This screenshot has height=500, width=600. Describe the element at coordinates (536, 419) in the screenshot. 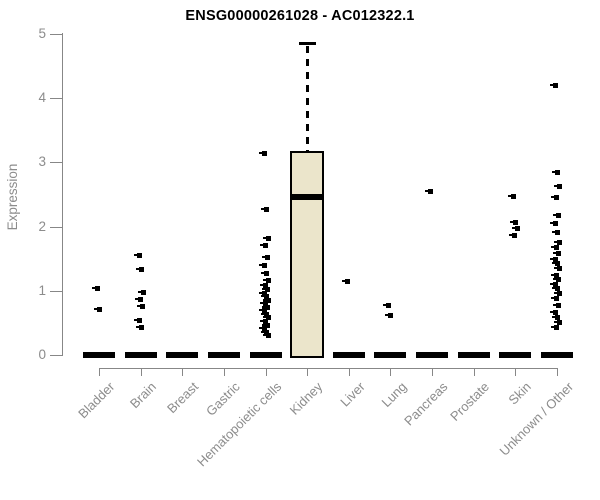

I see `x-tick-label: Unknown / Other` at that location.